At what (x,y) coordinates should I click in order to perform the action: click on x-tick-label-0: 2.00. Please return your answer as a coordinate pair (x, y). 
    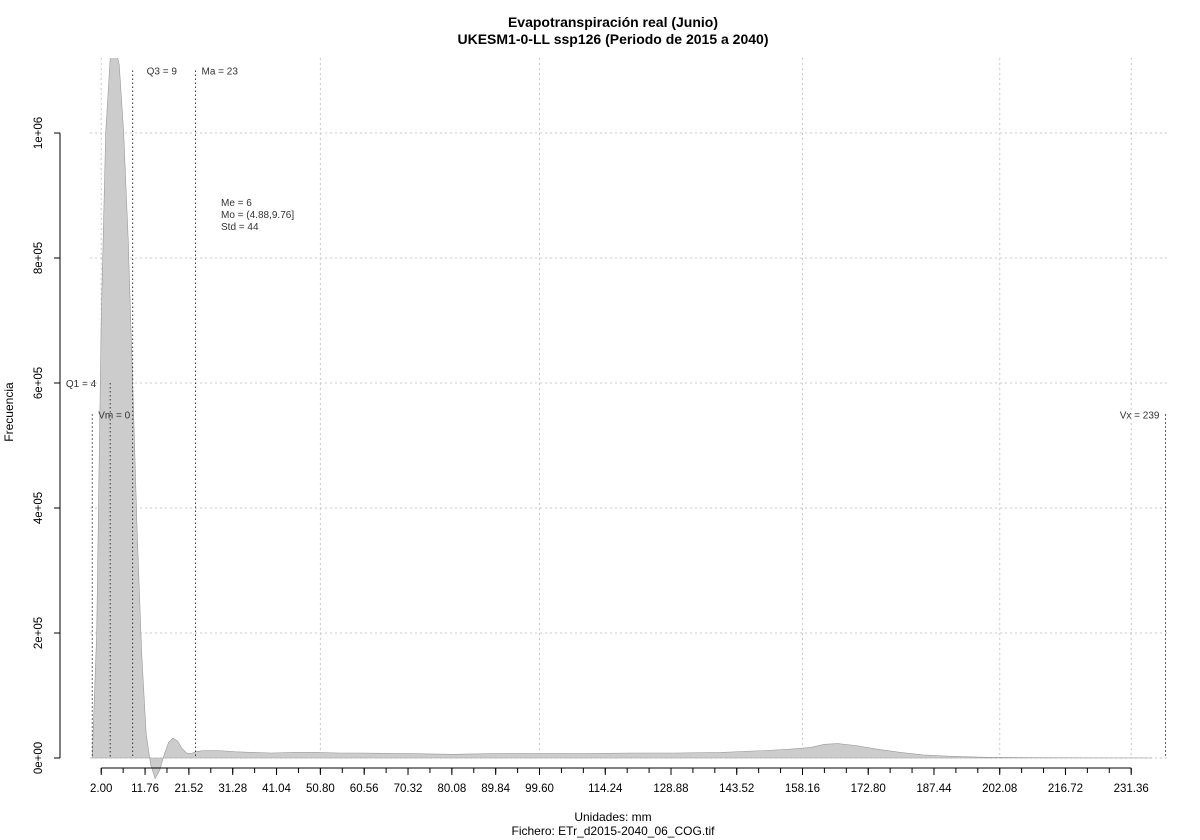
    Looking at the image, I should click on (101, 789).